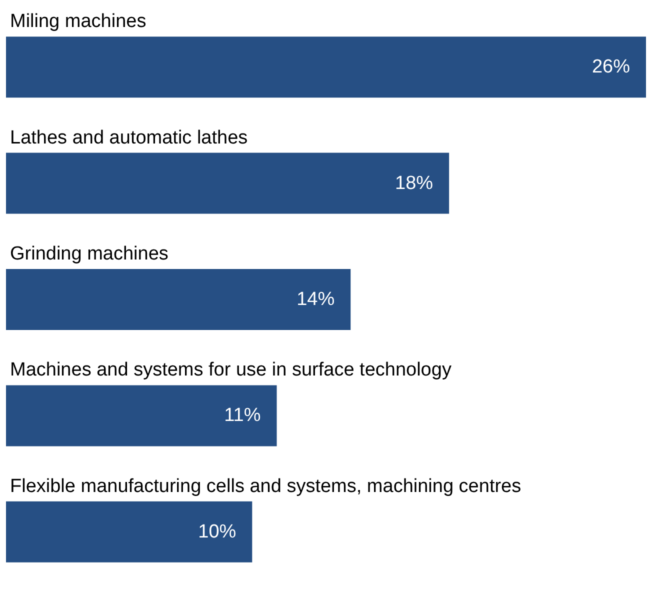 The image size is (660, 590). I want to click on y-tick-label: Machines and systems for use in surface technology, so click(231, 370).